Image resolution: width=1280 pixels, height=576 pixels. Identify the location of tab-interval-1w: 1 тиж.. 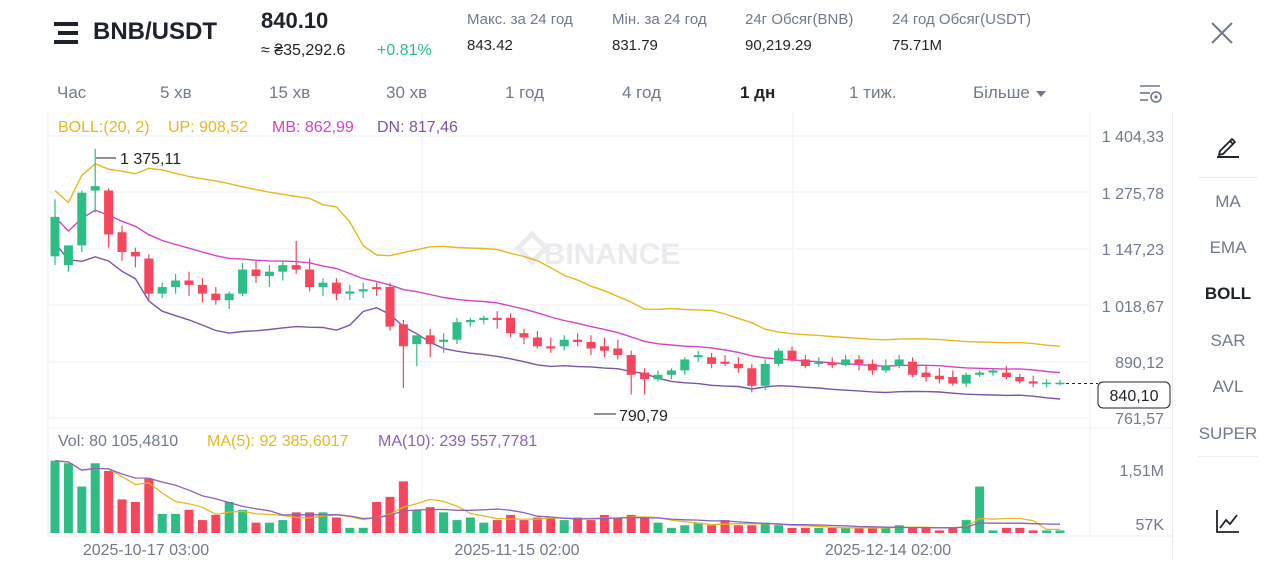
(873, 92).